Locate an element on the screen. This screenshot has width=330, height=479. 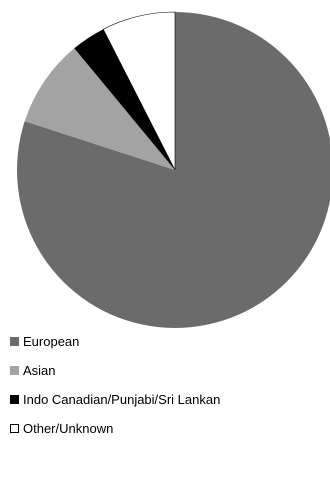
pie-slice-asian is located at coordinates (100, 109).